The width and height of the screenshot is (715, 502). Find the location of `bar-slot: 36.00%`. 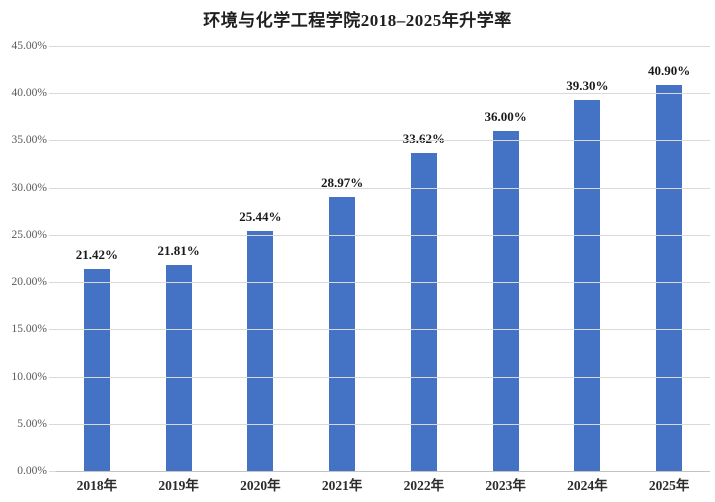

bar-slot: 36.00% is located at coordinates (506, 258).